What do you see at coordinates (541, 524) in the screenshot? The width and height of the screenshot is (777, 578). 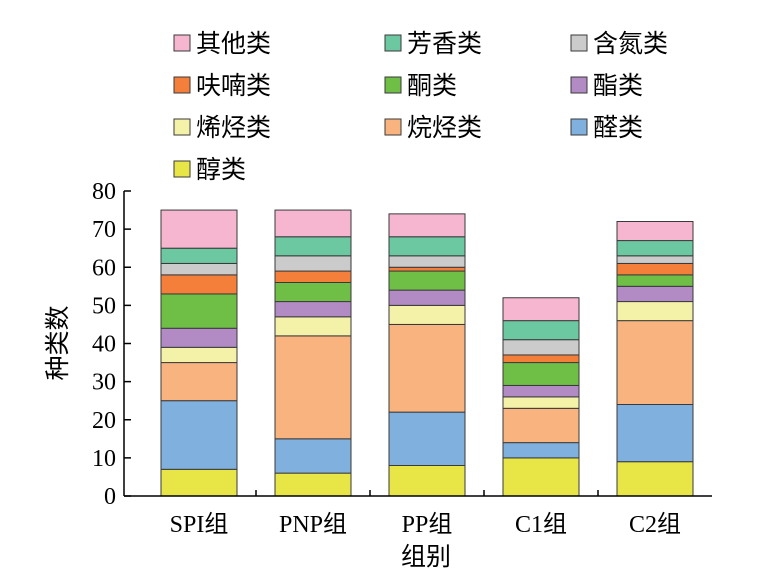 I see `x-tick-label: C1组` at bounding box center [541, 524].